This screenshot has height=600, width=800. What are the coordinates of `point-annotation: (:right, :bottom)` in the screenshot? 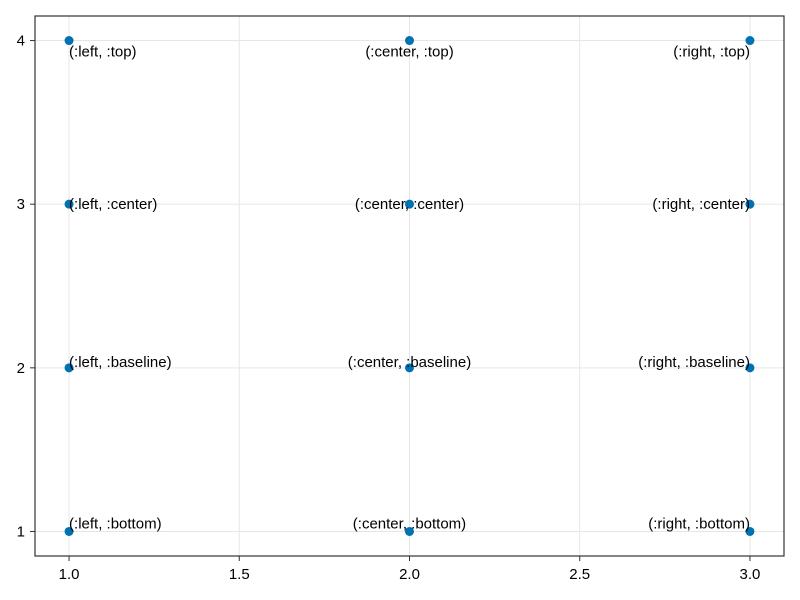 It's located at (699, 523).